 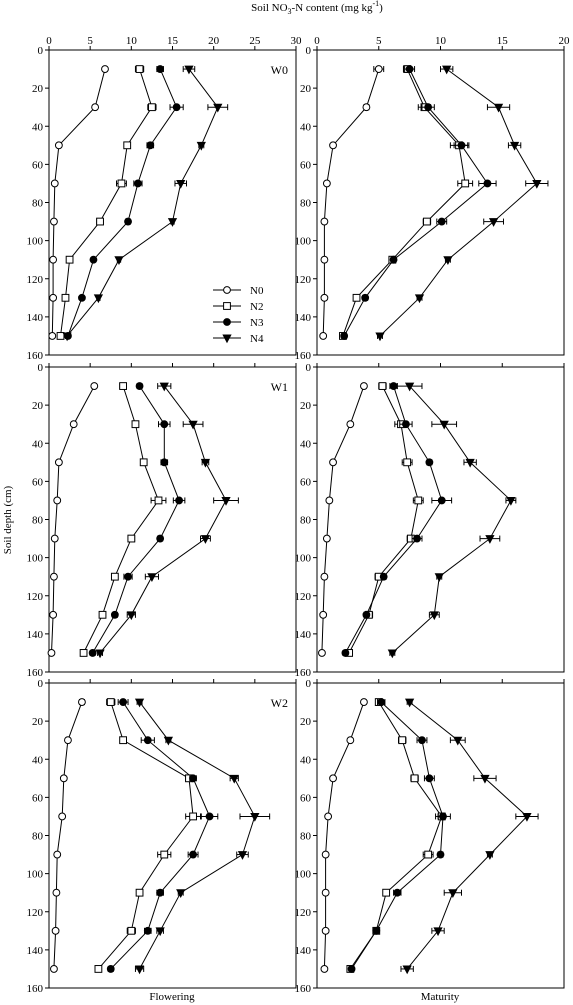 What do you see at coordinates (90, 41) in the screenshot?
I see `x-tick-label: 5` at bounding box center [90, 41].